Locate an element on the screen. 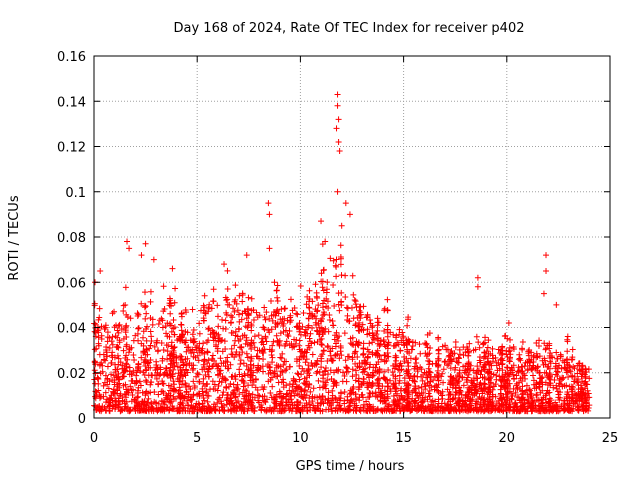 This screenshot has width=640, height=480. y-tick-label: 0.08 is located at coordinates (71, 238).